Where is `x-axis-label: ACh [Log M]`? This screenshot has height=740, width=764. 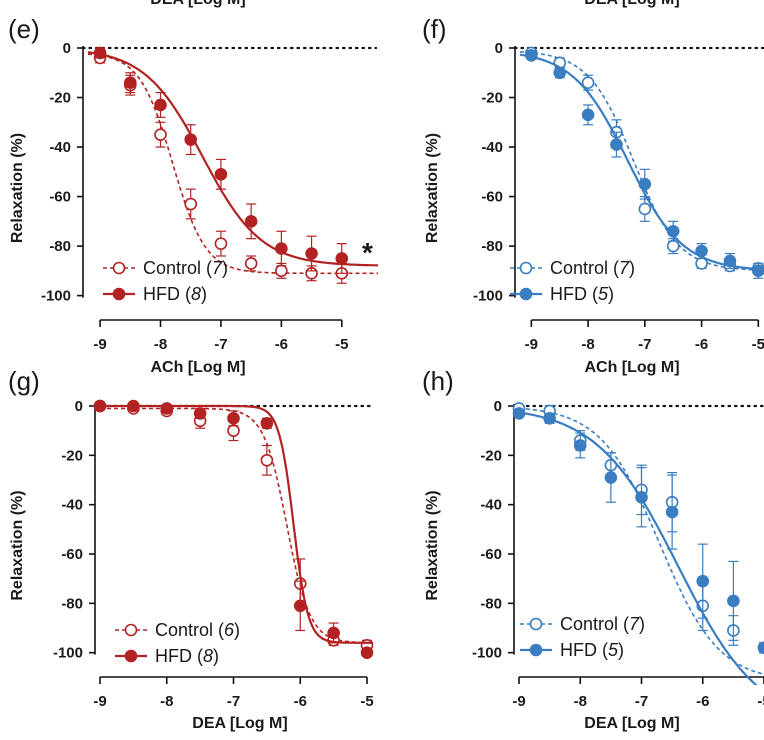
x-axis-label: ACh [Log M] is located at coordinates (197, 367).